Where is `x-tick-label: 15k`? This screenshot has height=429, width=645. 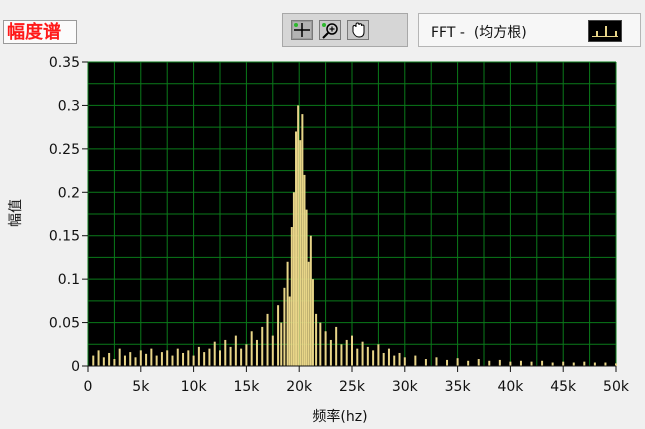
x-tick-label: 15k is located at coordinates (246, 387).